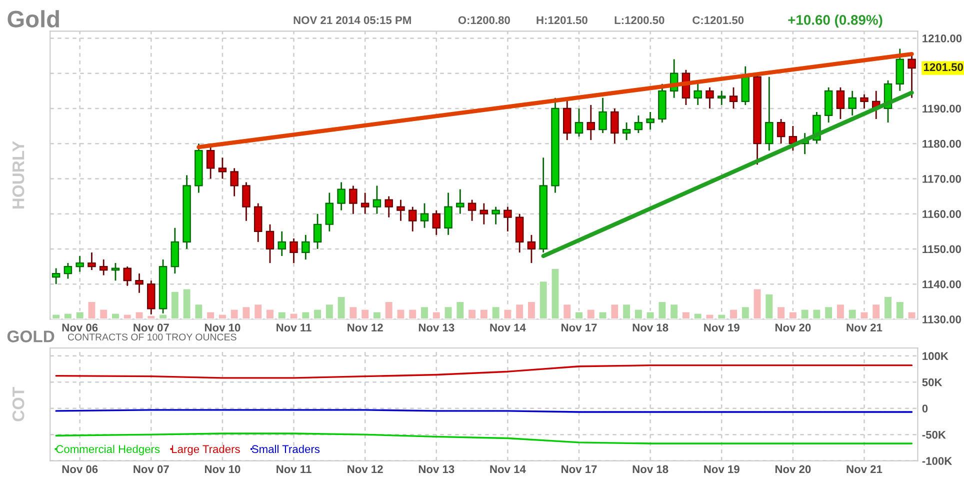  I want to click on y-tick-label: 100K, so click(935, 356).